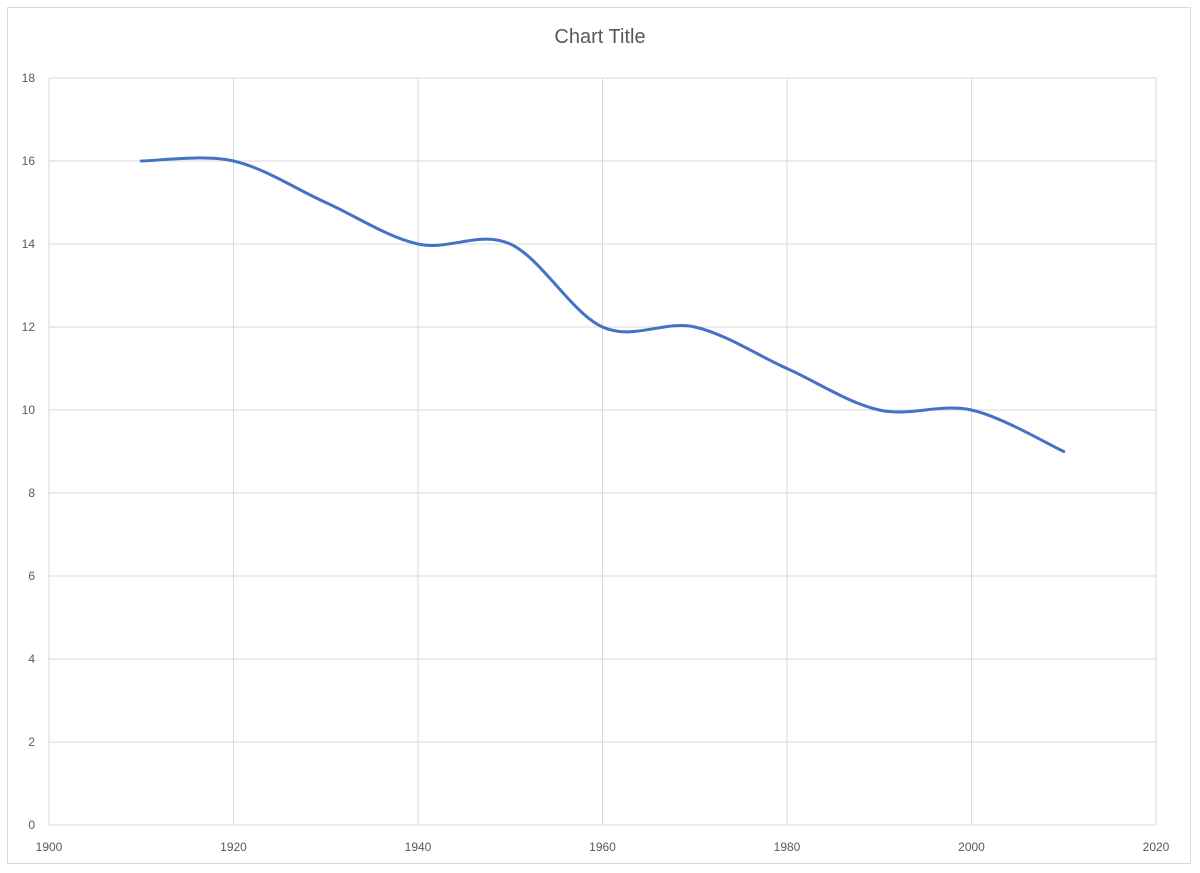 Image resolution: width=1200 pixels, height=873 pixels. What do you see at coordinates (29, 78) in the screenshot?
I see `y-tick-label: 18` at bounding box center [29, 78].